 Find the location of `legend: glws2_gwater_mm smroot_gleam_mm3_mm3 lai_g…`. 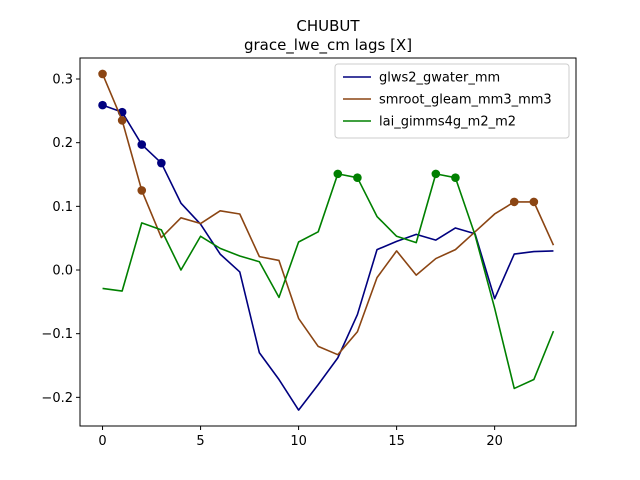

legend: glws2_gwater_mm smroot_gleam_mm3_mm3 lai_g… is located at coordinates (452, 101).